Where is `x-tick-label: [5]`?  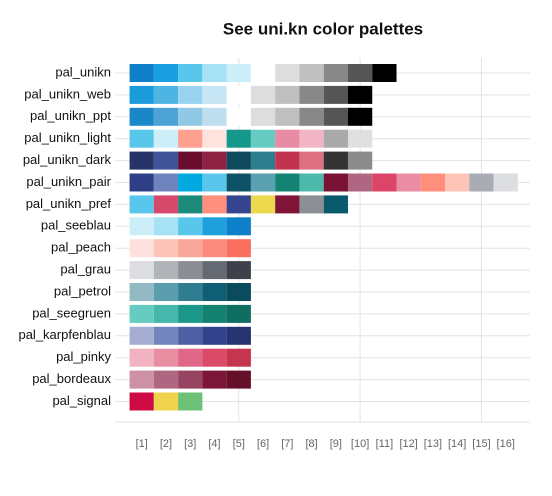
x-tick-label: [5] is located at coordinates (239, 444).